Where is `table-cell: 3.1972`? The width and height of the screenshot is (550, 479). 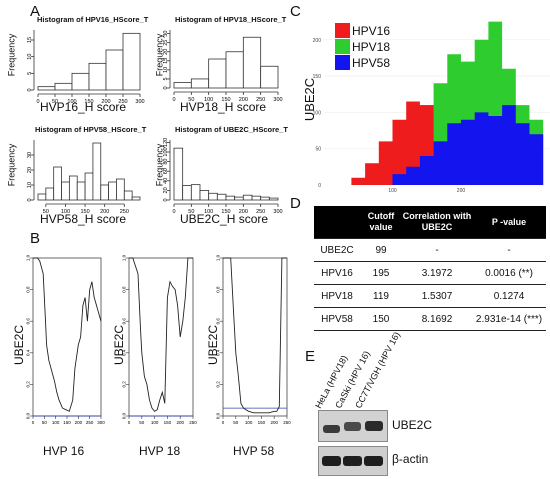 table-cell: 3.1972 is located at coordinates (437, 273).